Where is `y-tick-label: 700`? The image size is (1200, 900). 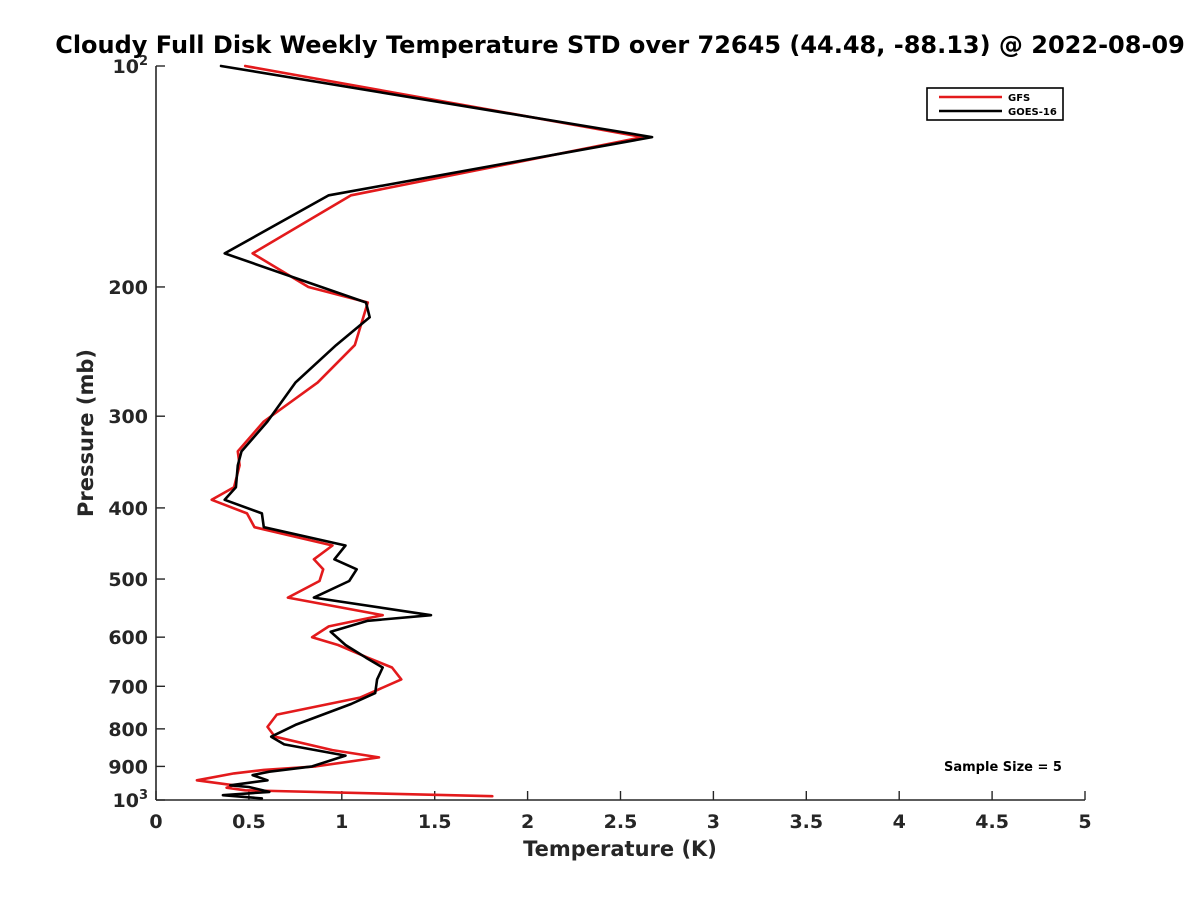
y-tick-label: 700 is located at coordinates (128, 687).